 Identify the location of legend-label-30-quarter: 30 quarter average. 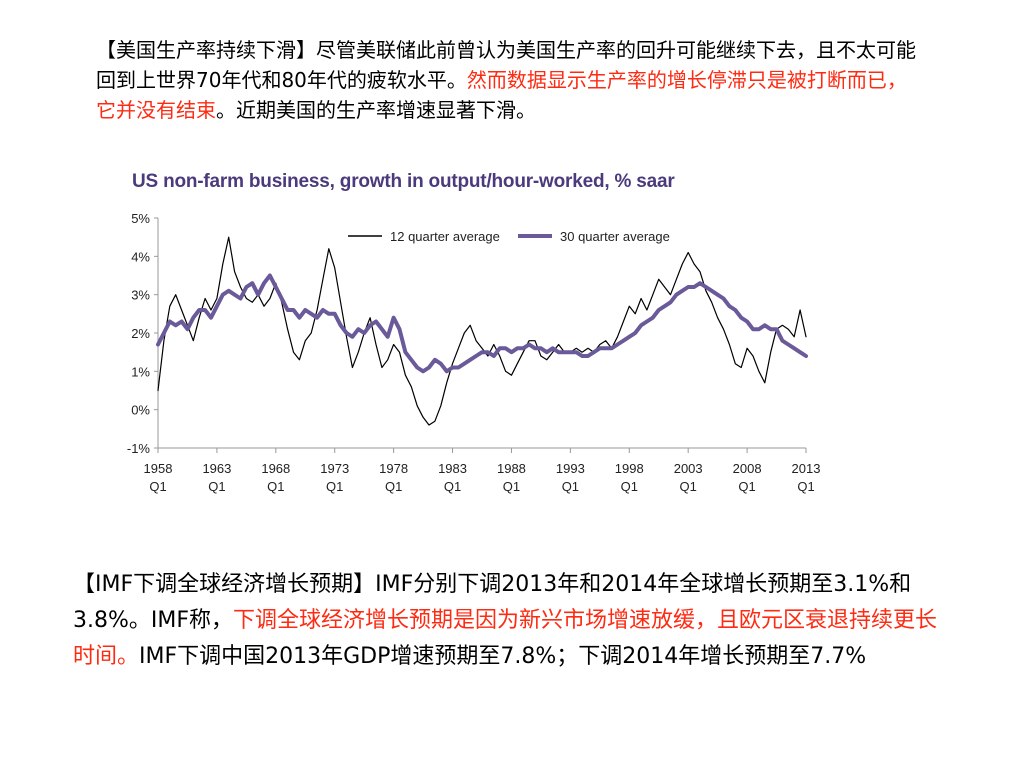
(615, 236).